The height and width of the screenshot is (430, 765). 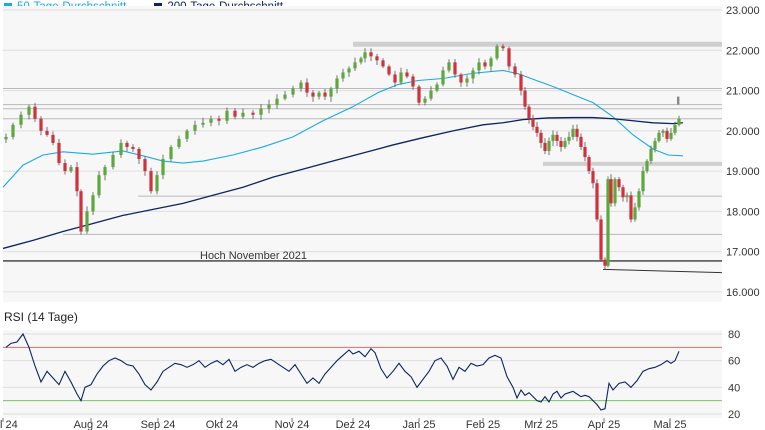 What do you see at coordinates (604, 424) in the screenshot?
I see `x-tick-label: Apr 25` at bounding box center [604, 424].